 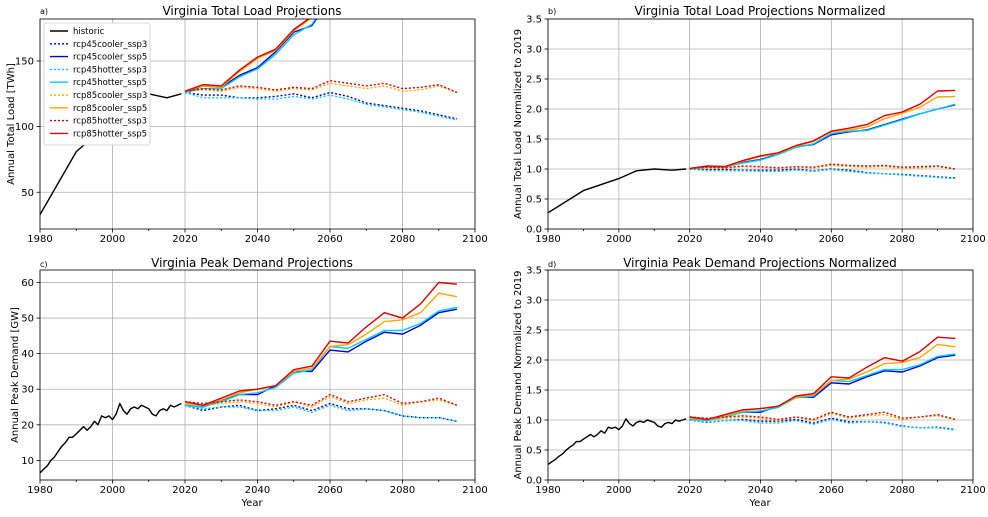 What do you see at coordinates (534, 20) in the screenshot?
I see `y-tick-label: 3.5` at bounding box center [534, 20].